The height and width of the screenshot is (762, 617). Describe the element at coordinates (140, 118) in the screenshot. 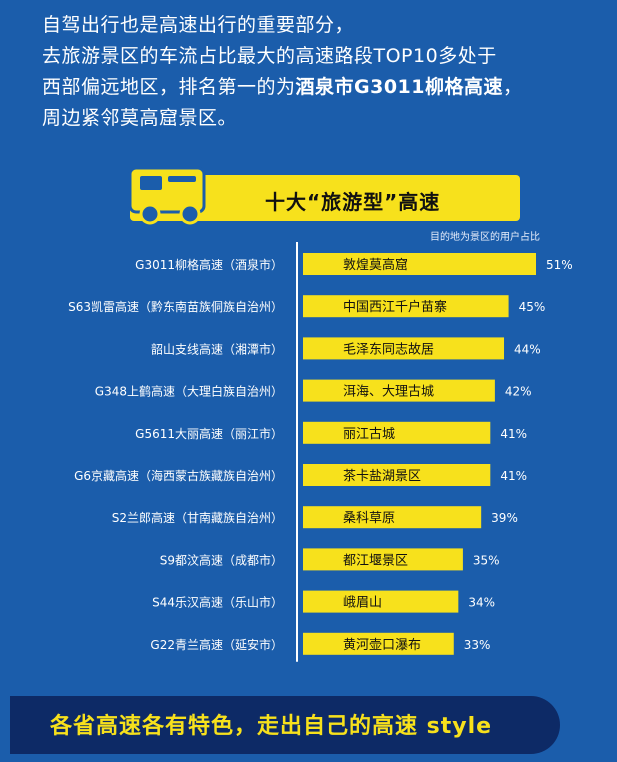

I see `intro-line-4: 周边紧邻莫高窟景区。` at that location.